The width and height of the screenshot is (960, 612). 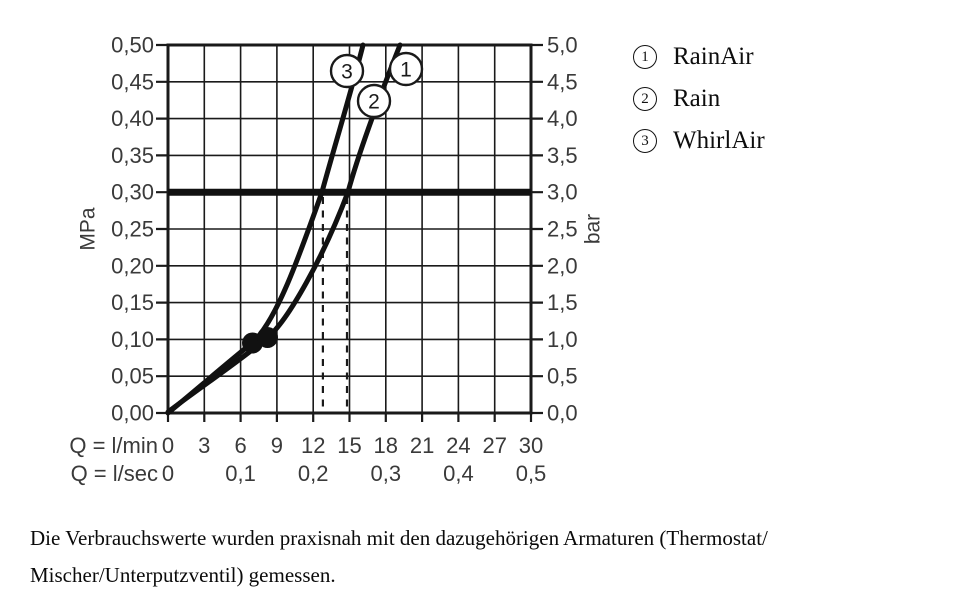 What do you see at coordinates (168, 473) in the screenshot?
I see `x-tick-lsec-0: 0` at bounding box center [168, 473].